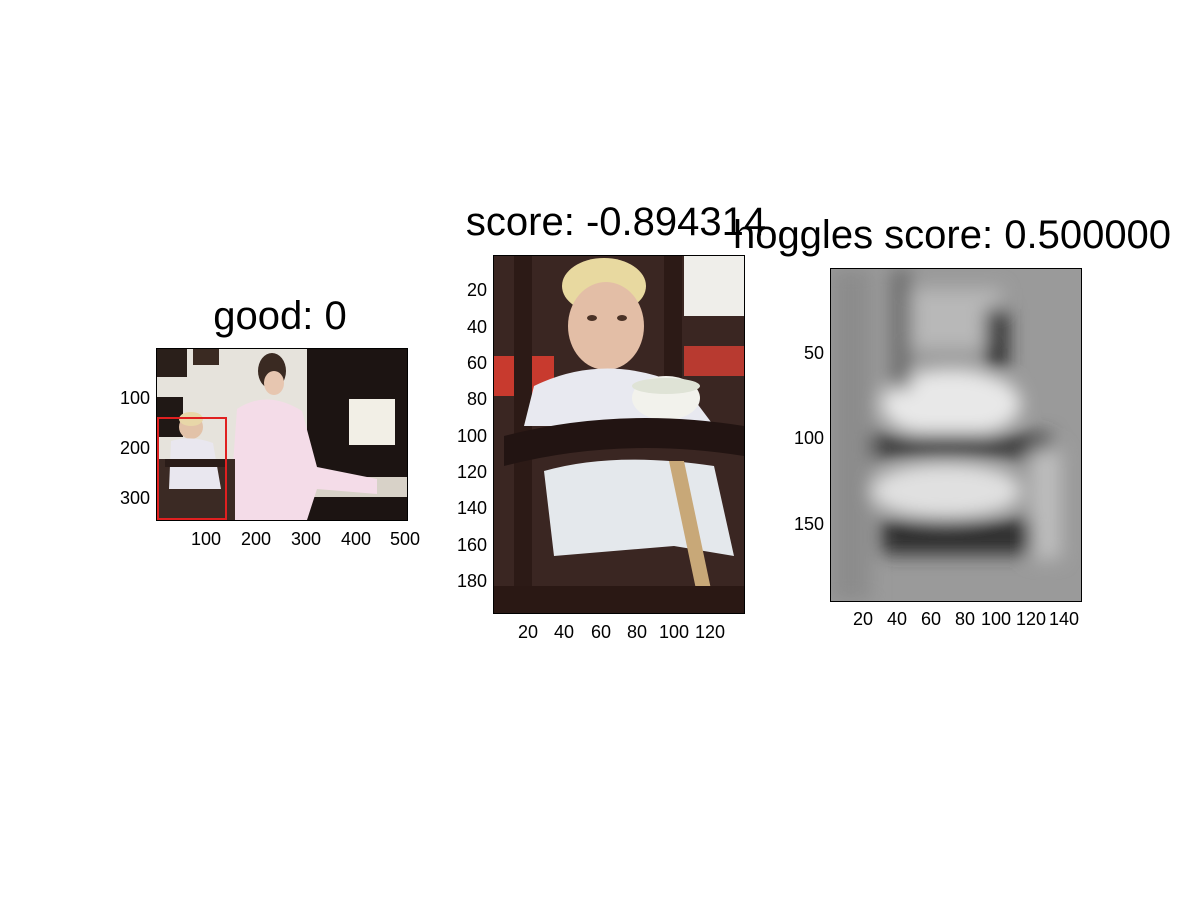 The image size is (1200, 900). I want to click on panel-3-ytick: 100, so click(808, 438).